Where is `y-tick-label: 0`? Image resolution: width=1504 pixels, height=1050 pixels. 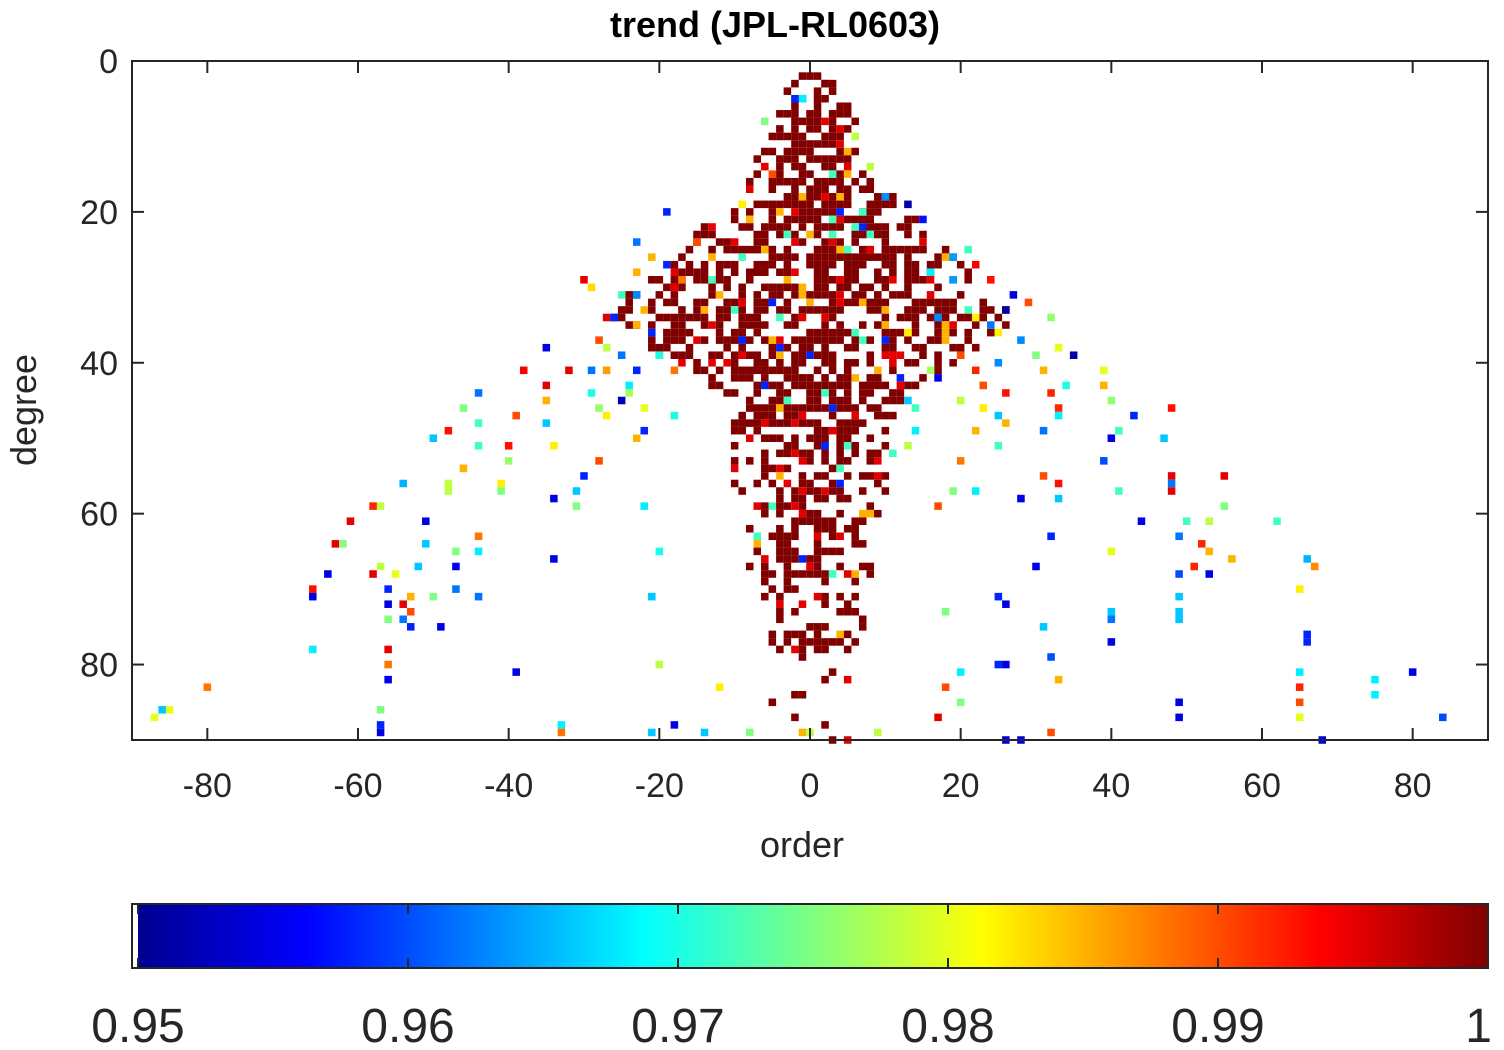 y-tick-label: 0 is located at coordinates (108, 62).